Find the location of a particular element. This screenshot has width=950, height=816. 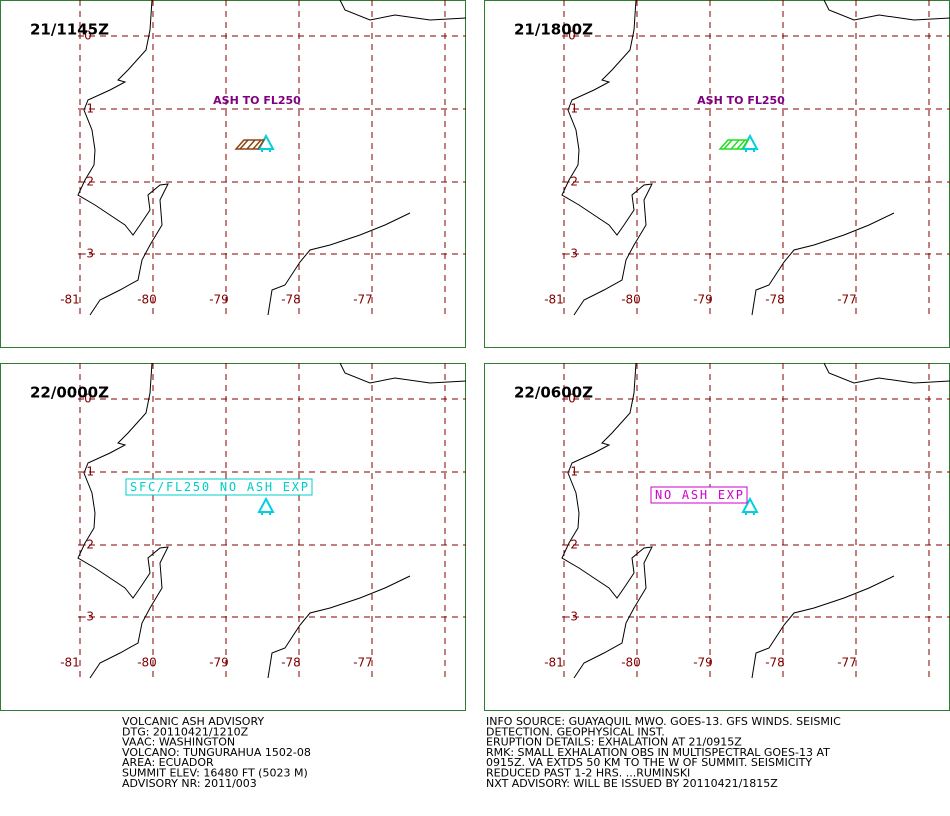

panel-time: 21/1145Z is located at coordinates (69, 30).